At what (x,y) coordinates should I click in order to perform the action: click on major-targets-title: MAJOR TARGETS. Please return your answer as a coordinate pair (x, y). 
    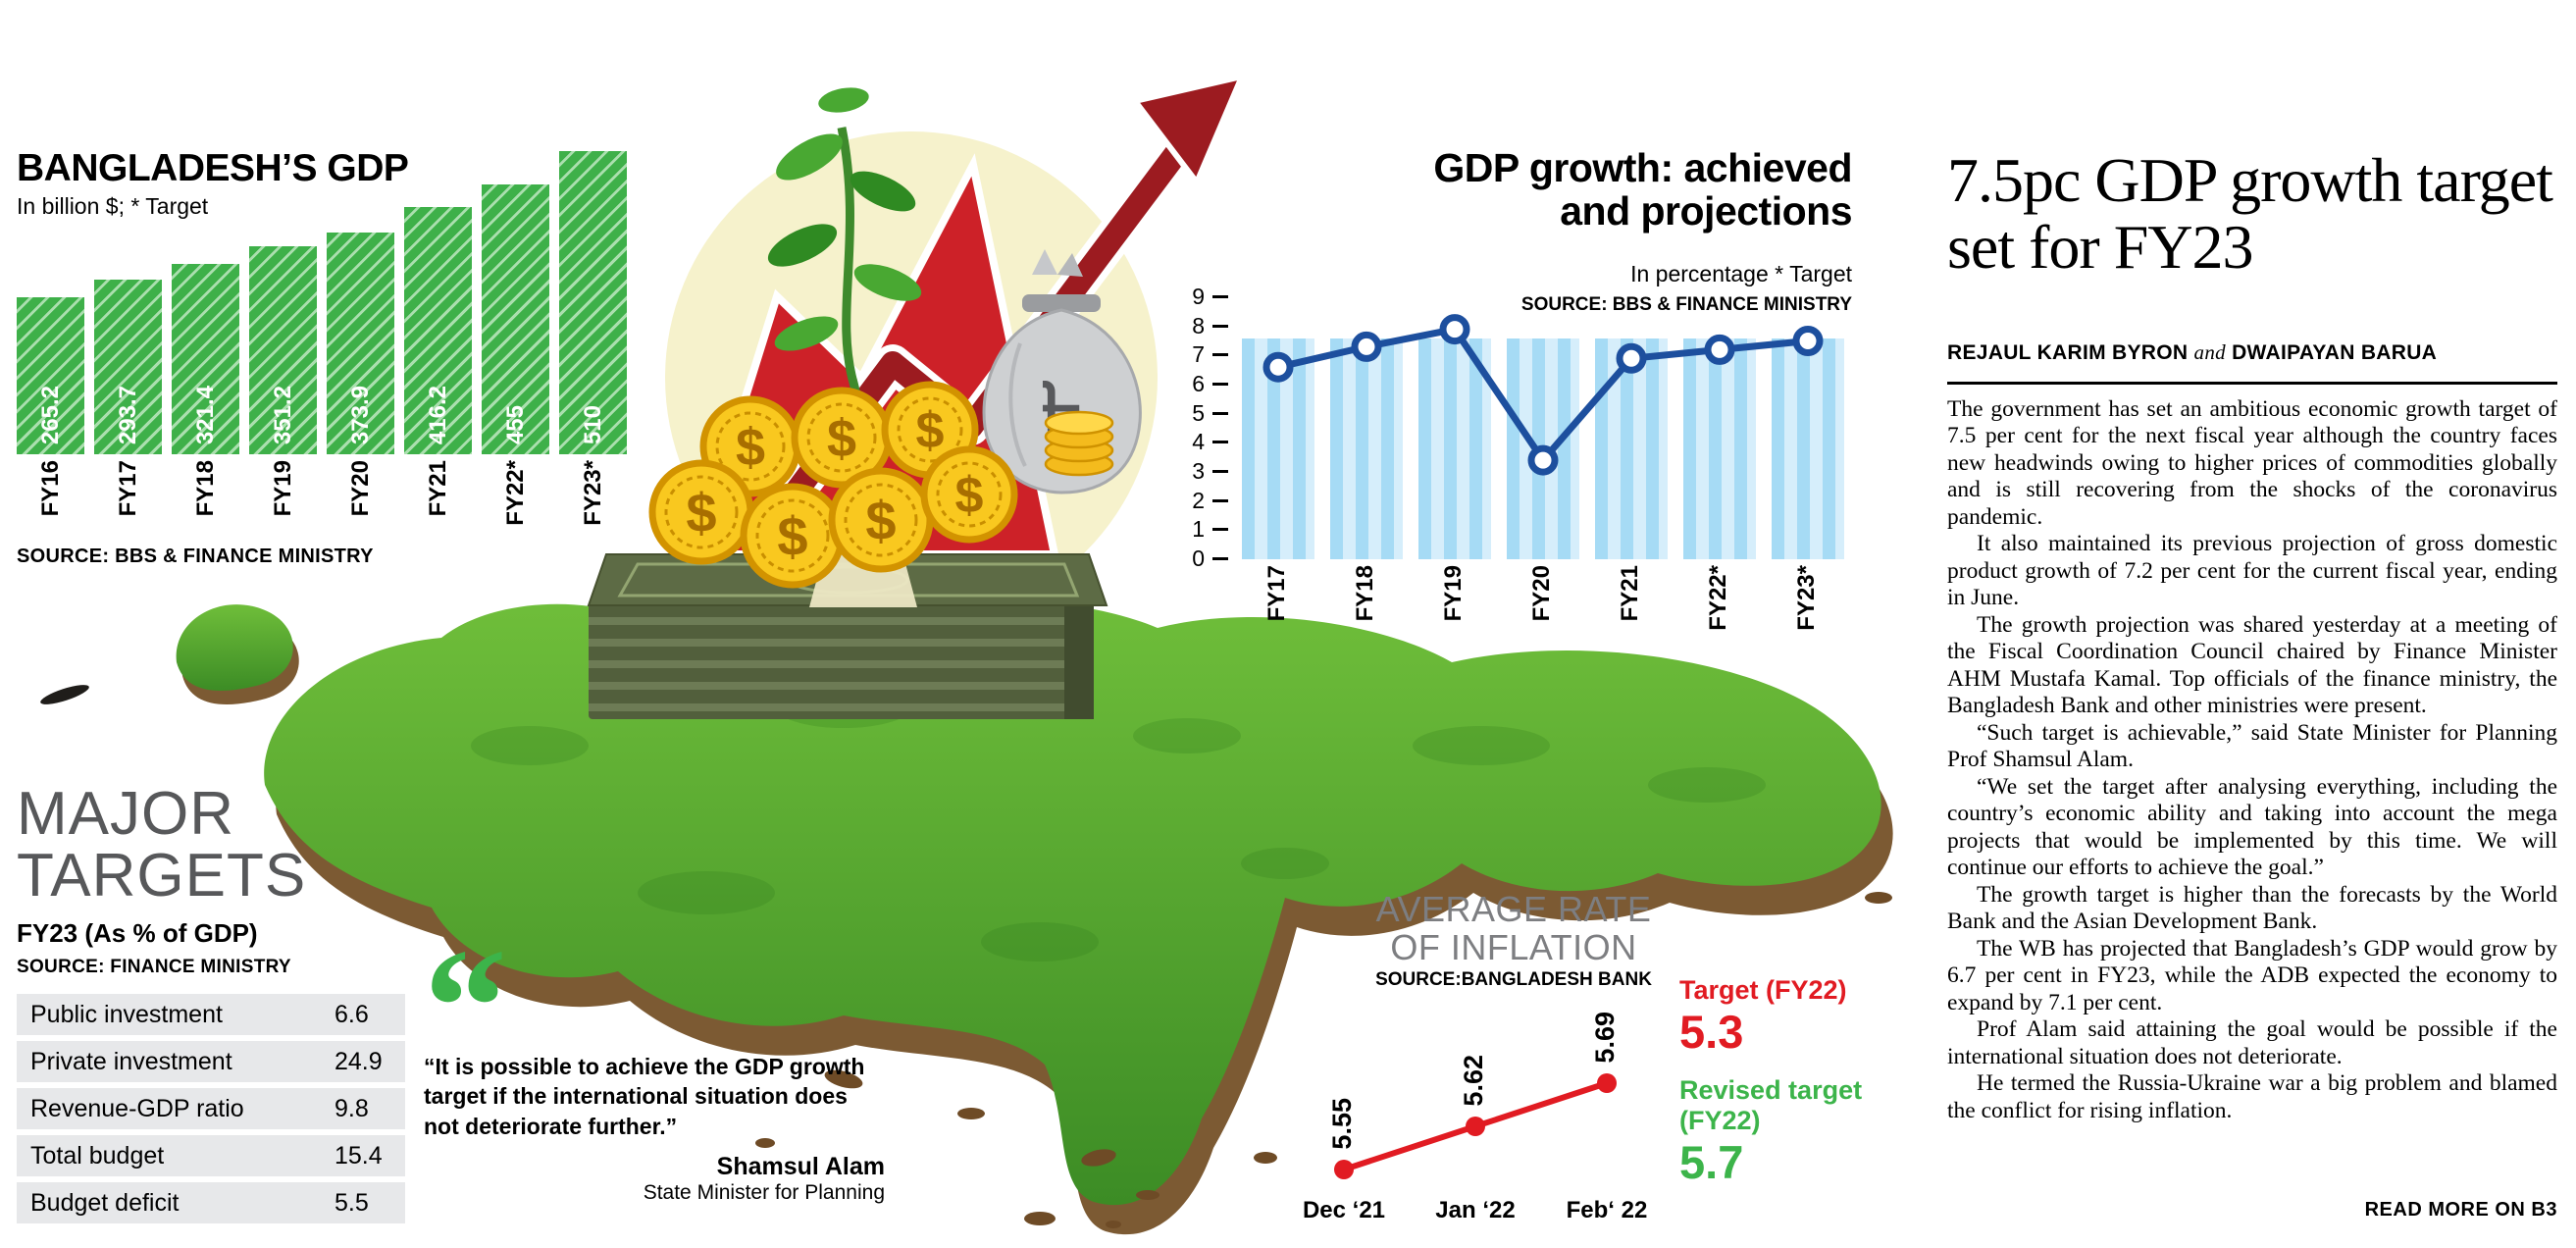
    Looking at the image, I should click on (162, 845).